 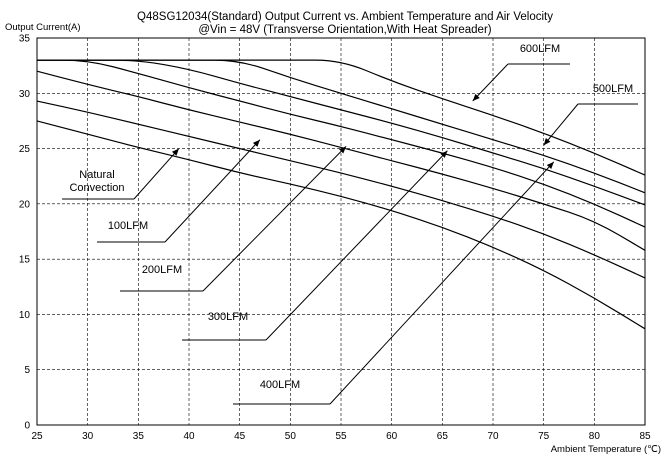 What do you see at coordinates (544, 436) in the screenshot?
I see `x-tick-label: 75` at bounding box center [544, 436].